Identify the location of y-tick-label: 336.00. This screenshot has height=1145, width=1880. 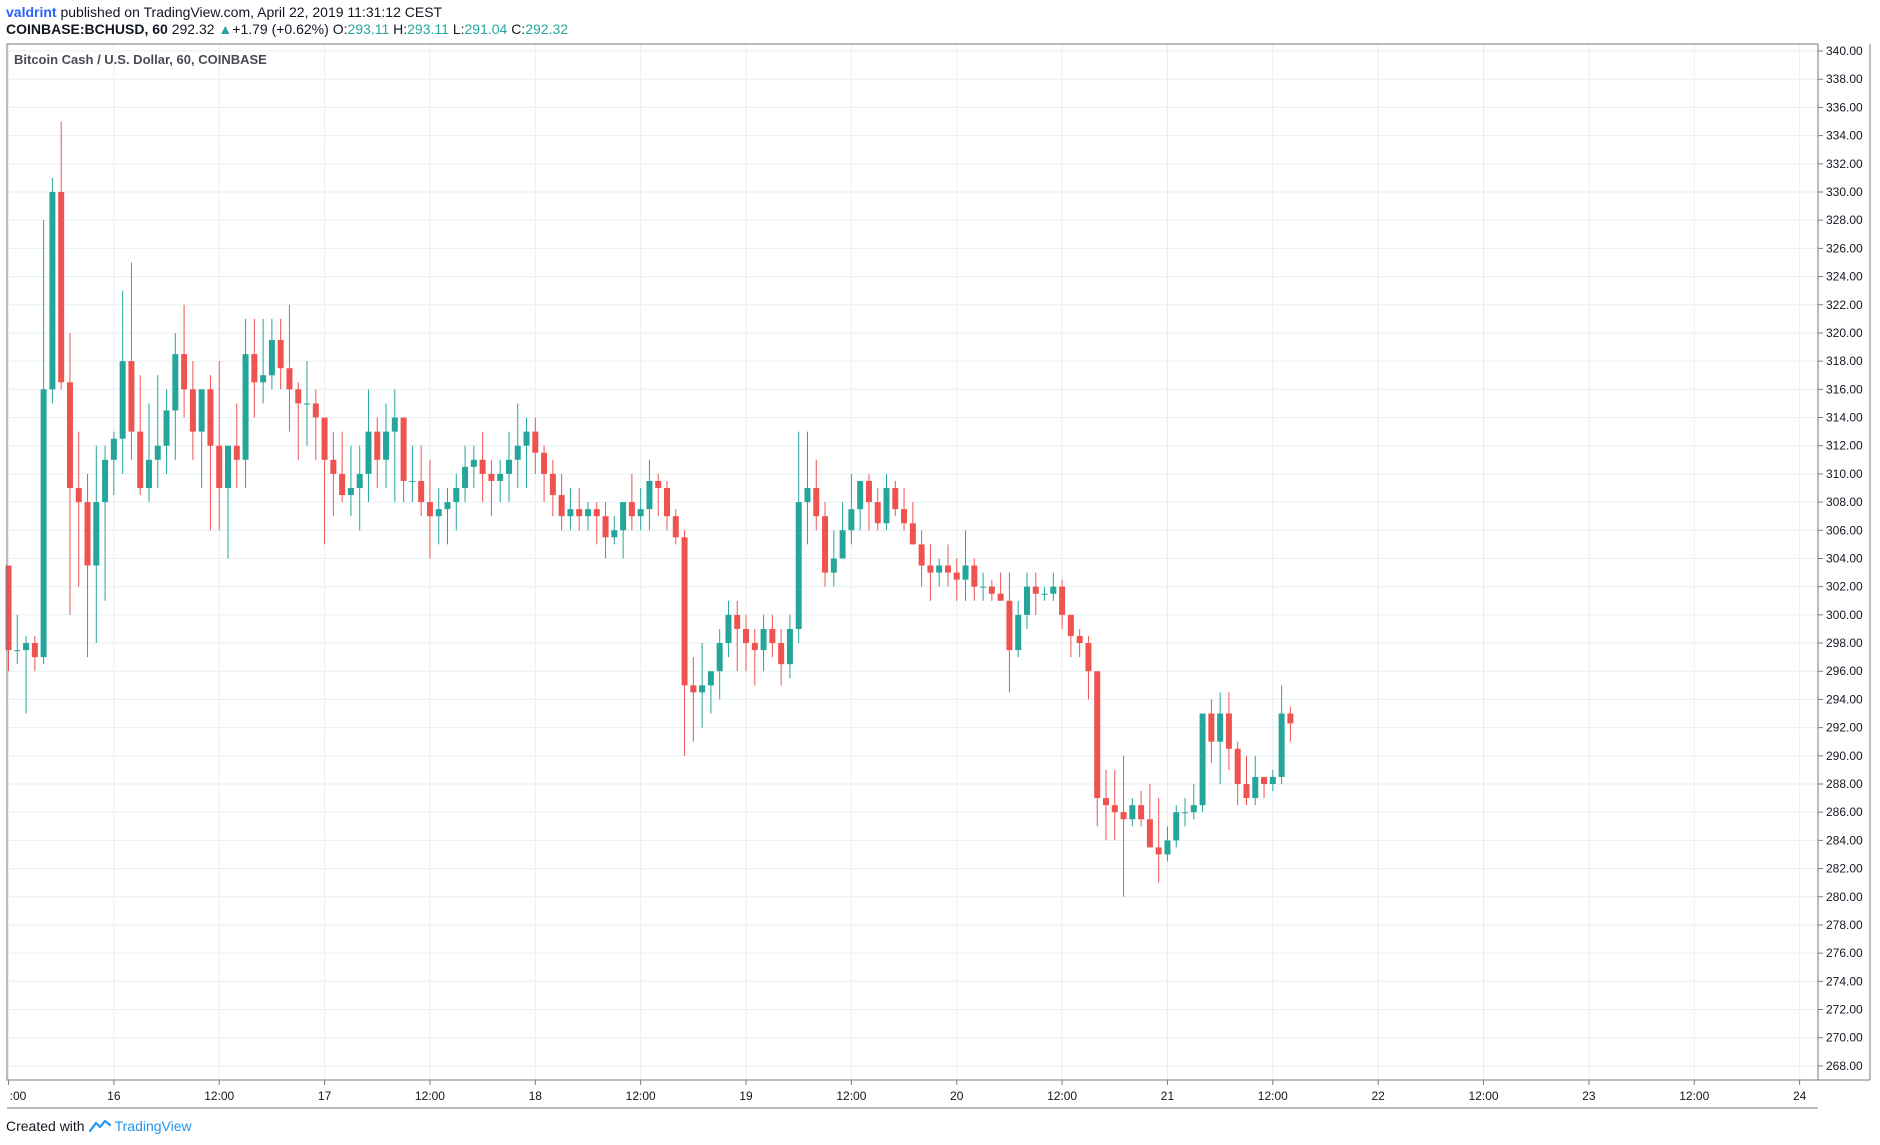
(1844, 107).